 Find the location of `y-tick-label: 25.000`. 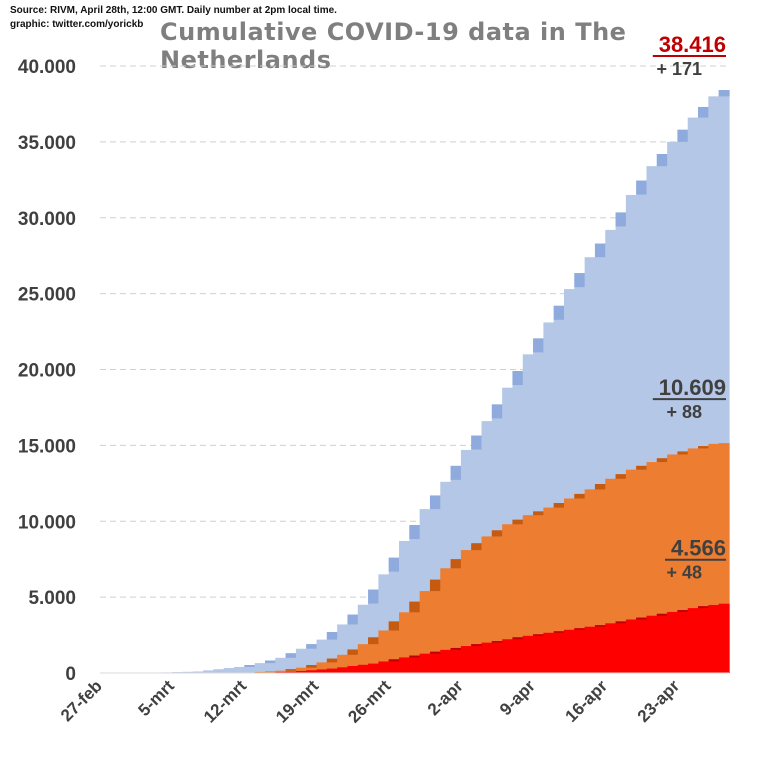

y-tick-label: 25.000 is located at coordinates (47, 295).